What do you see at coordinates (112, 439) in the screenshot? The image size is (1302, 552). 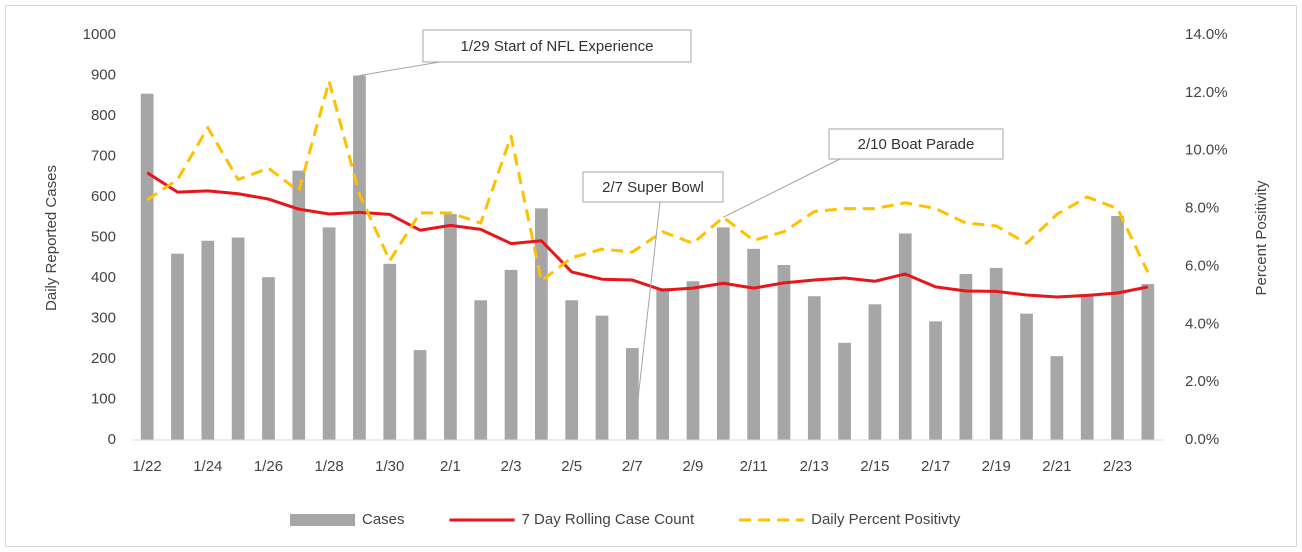 I see `y-tick-label: 0` at bounding box center [112, 439].